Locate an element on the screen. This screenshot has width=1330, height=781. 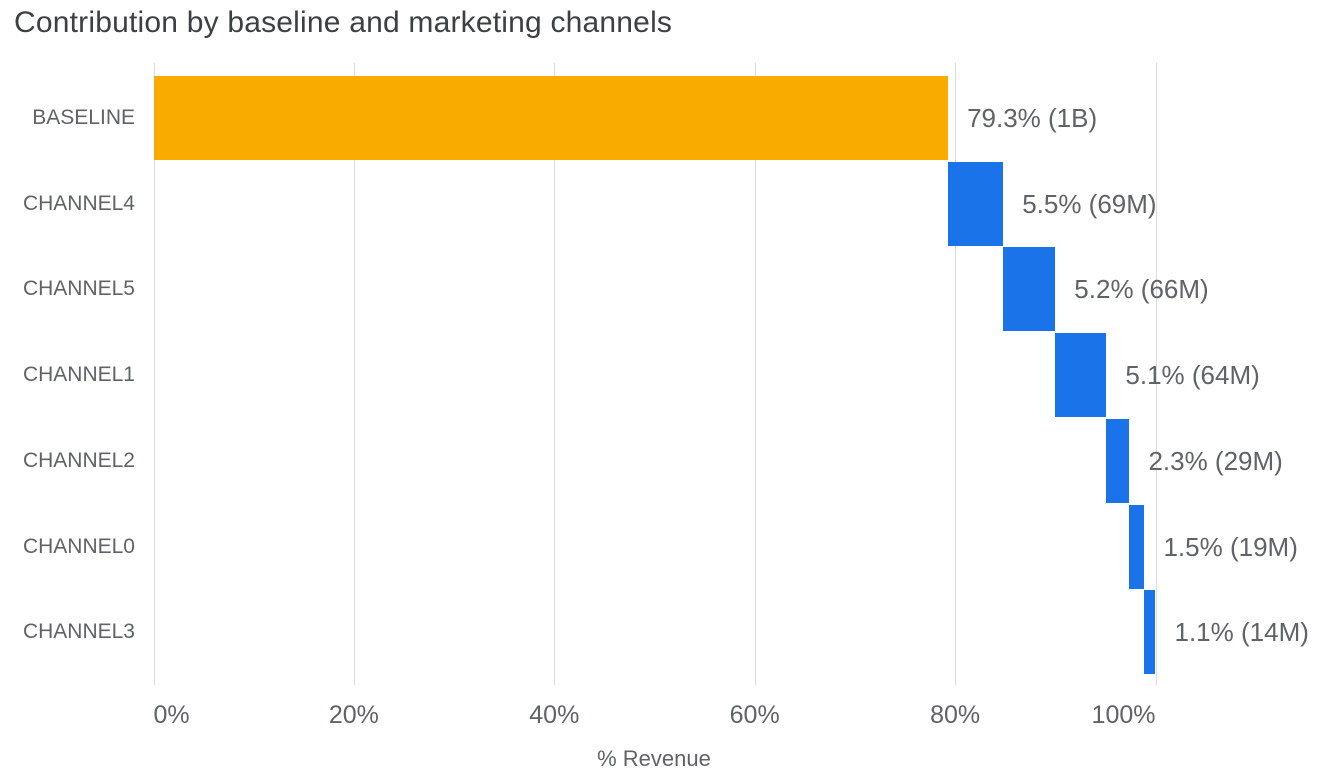
value-label-channel2: 2.3% (29M) is located at coordinates (1215, 460).